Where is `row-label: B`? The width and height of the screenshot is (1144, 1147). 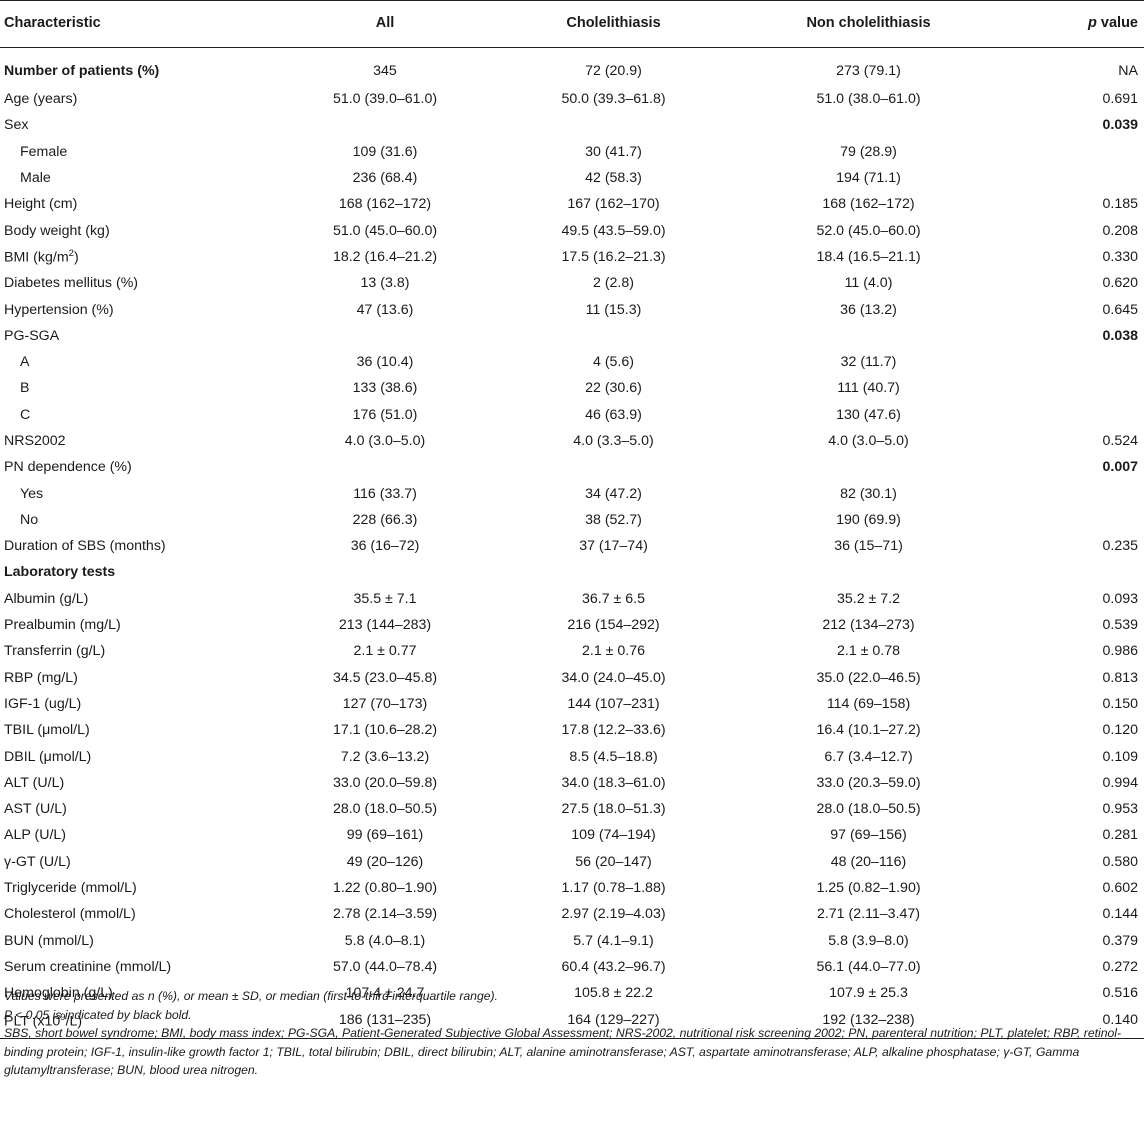
row-label: B is located at coordinates (135, 388).